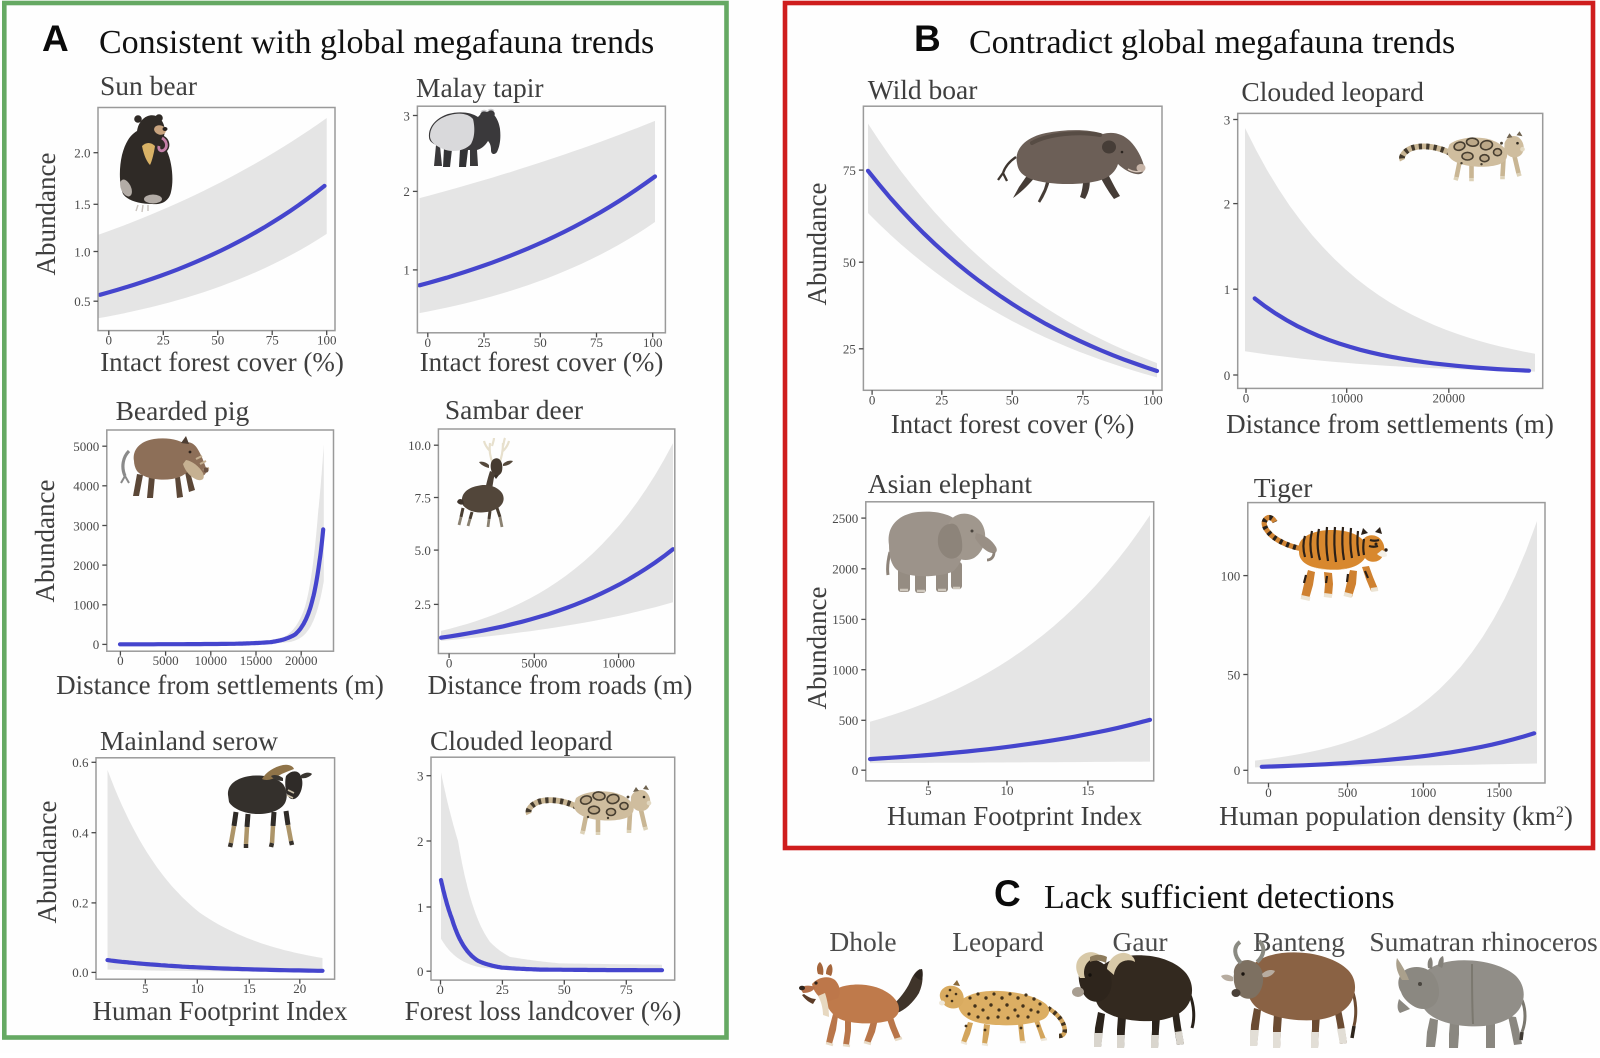 Image resolution: width=1600 pixels, height=1058 pixels. I want to click on svg-text: Tiger, so click(1283, 487).